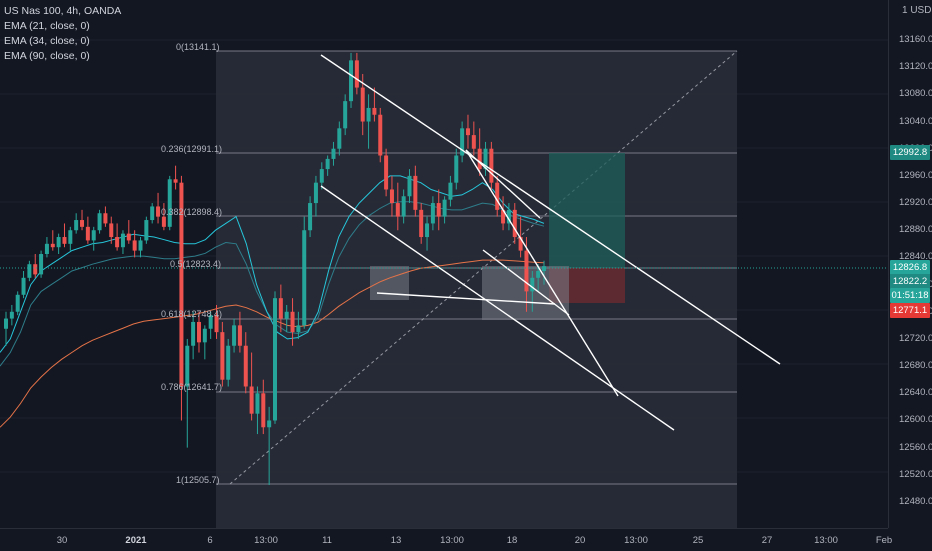  Describe the element at coordinates (444, 539) in the screenshot. I see `time-axis` at that location.